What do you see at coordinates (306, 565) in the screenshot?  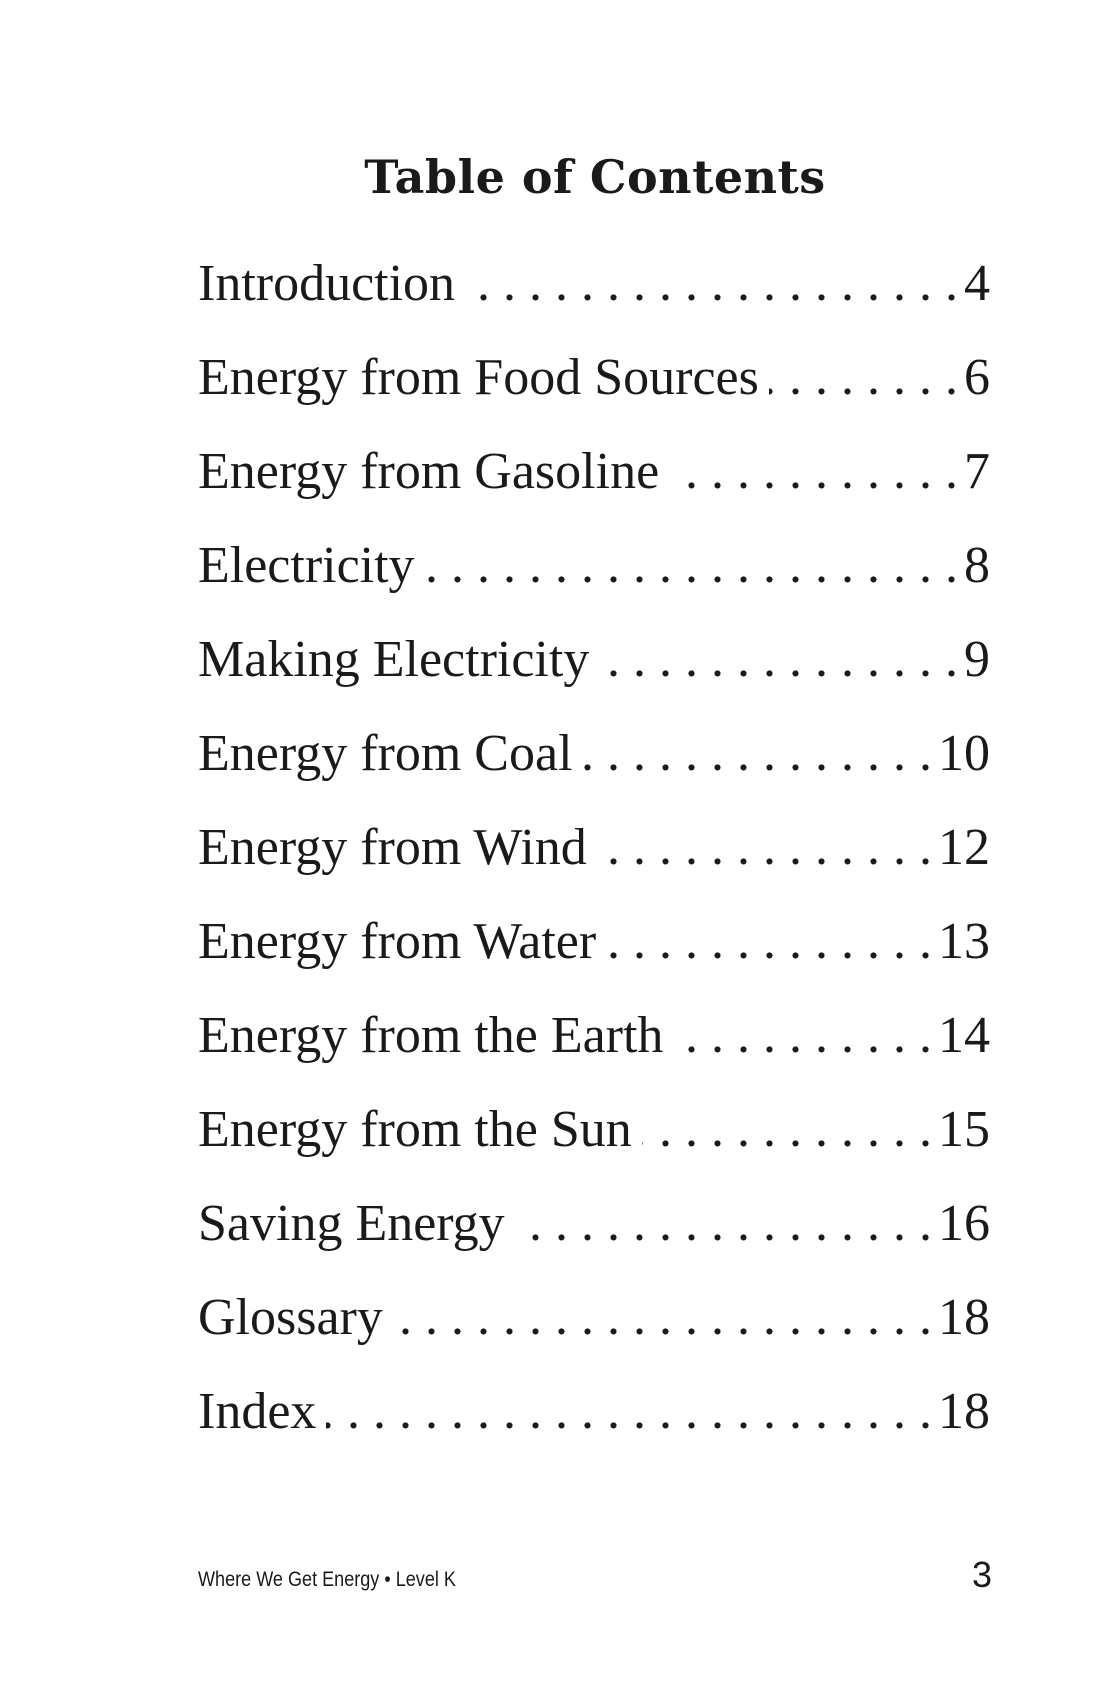 I see `toc-entry-label: Electricity` at bounding box center [306, 565].